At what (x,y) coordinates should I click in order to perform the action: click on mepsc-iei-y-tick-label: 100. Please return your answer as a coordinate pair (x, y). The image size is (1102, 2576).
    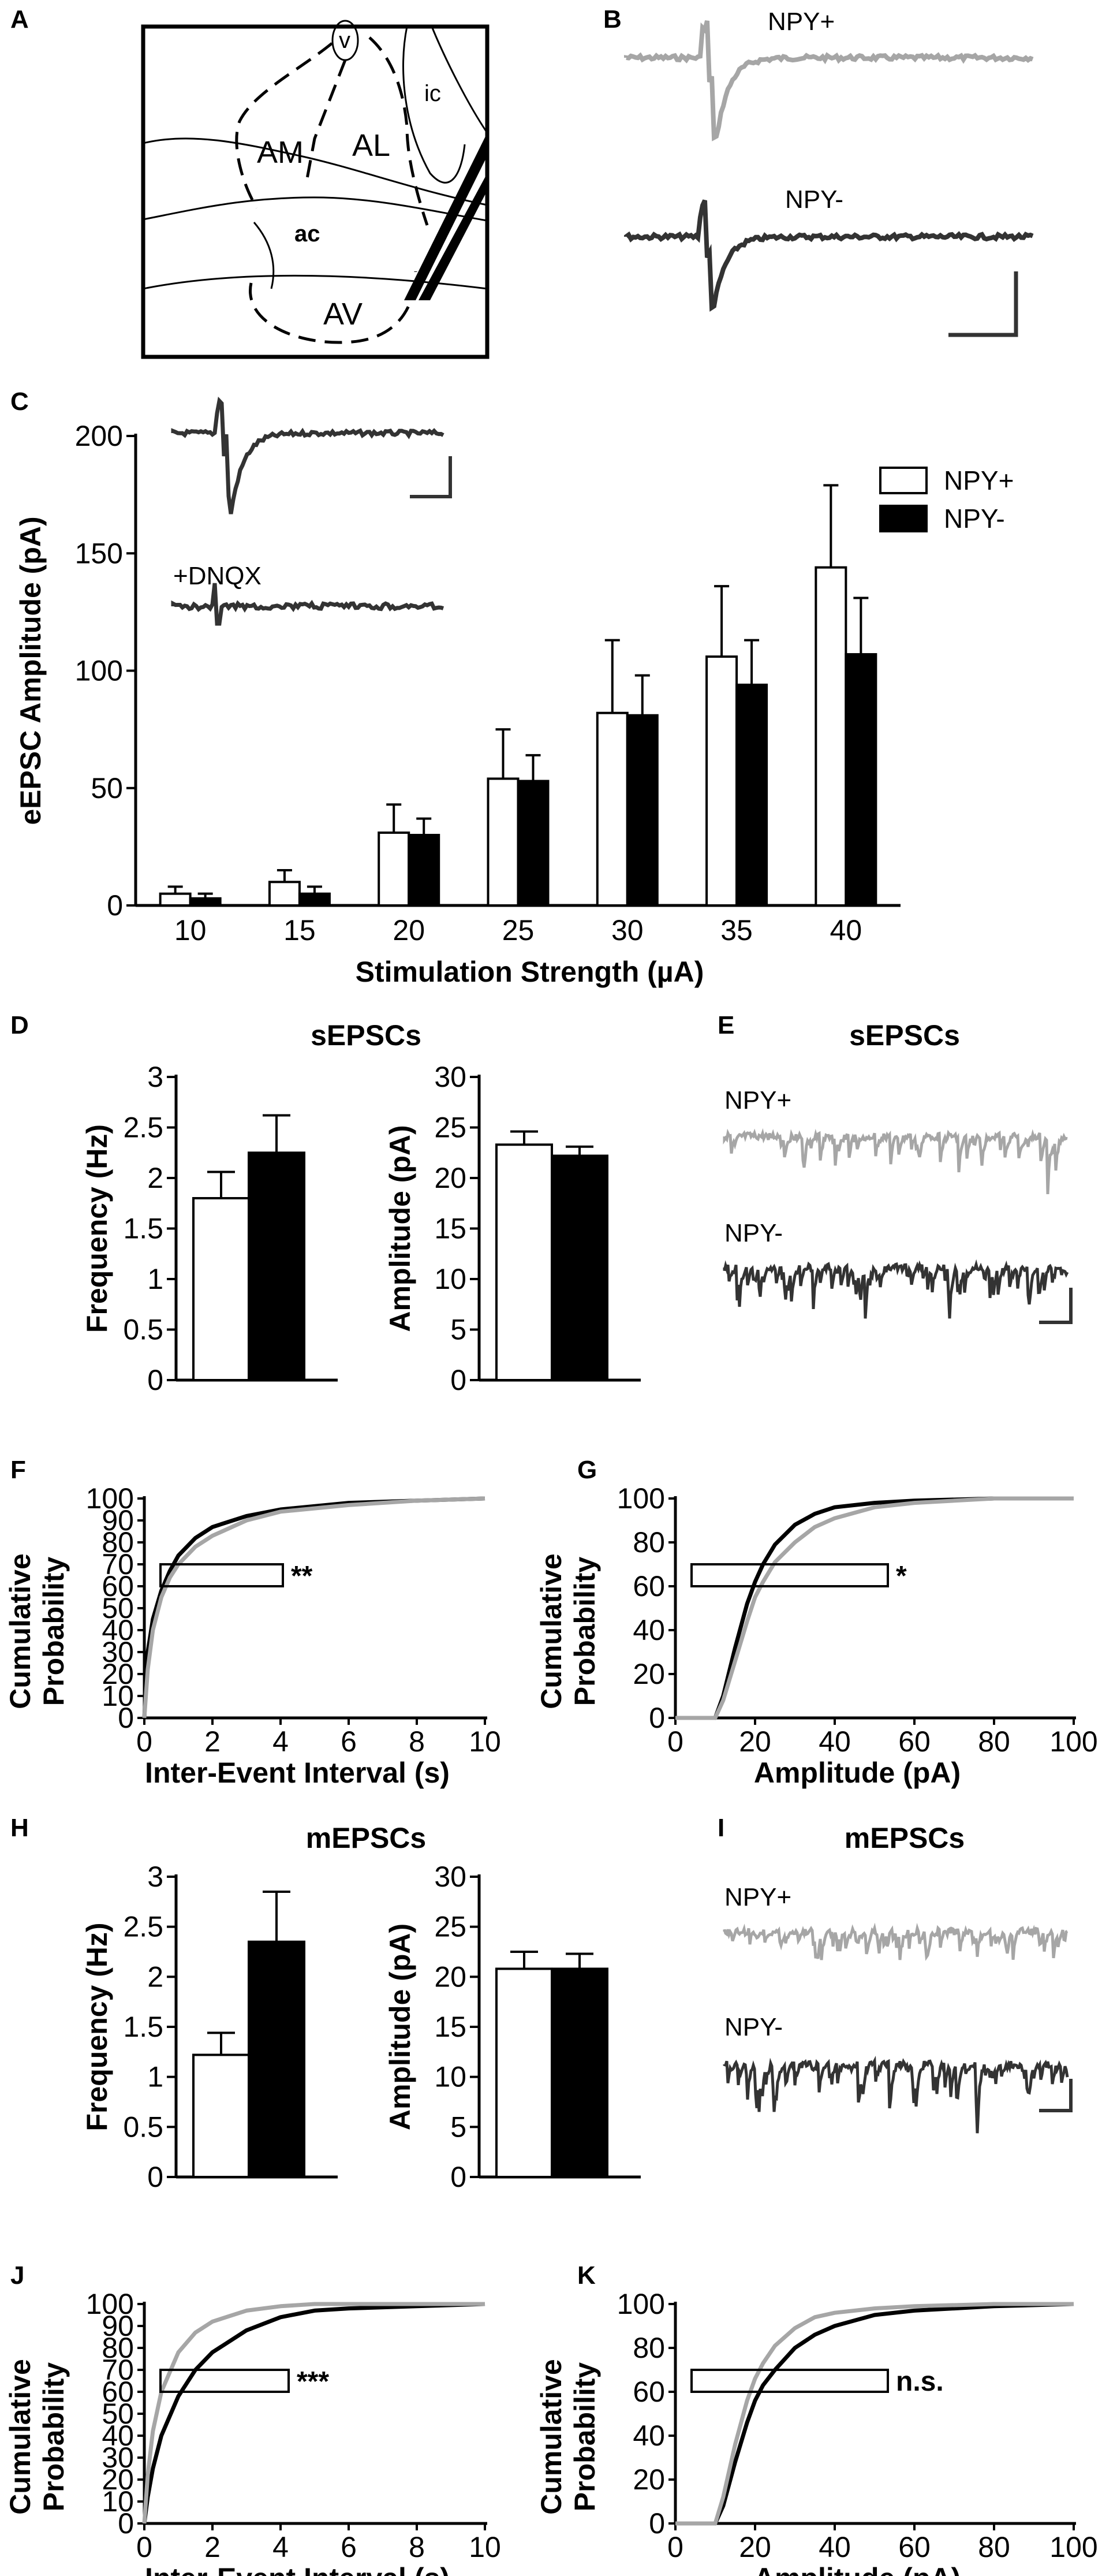
    Looking at the image, I should click on (110, 2304).